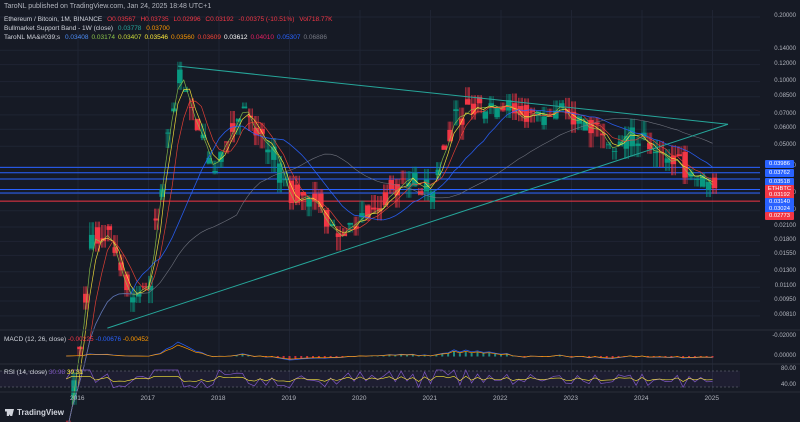 Image resolution: width=800 pixels, height=422 pixels. Describe the element at coordinates (121, 19) in the screenshot. I see `open-value: O0.03567` at that location.